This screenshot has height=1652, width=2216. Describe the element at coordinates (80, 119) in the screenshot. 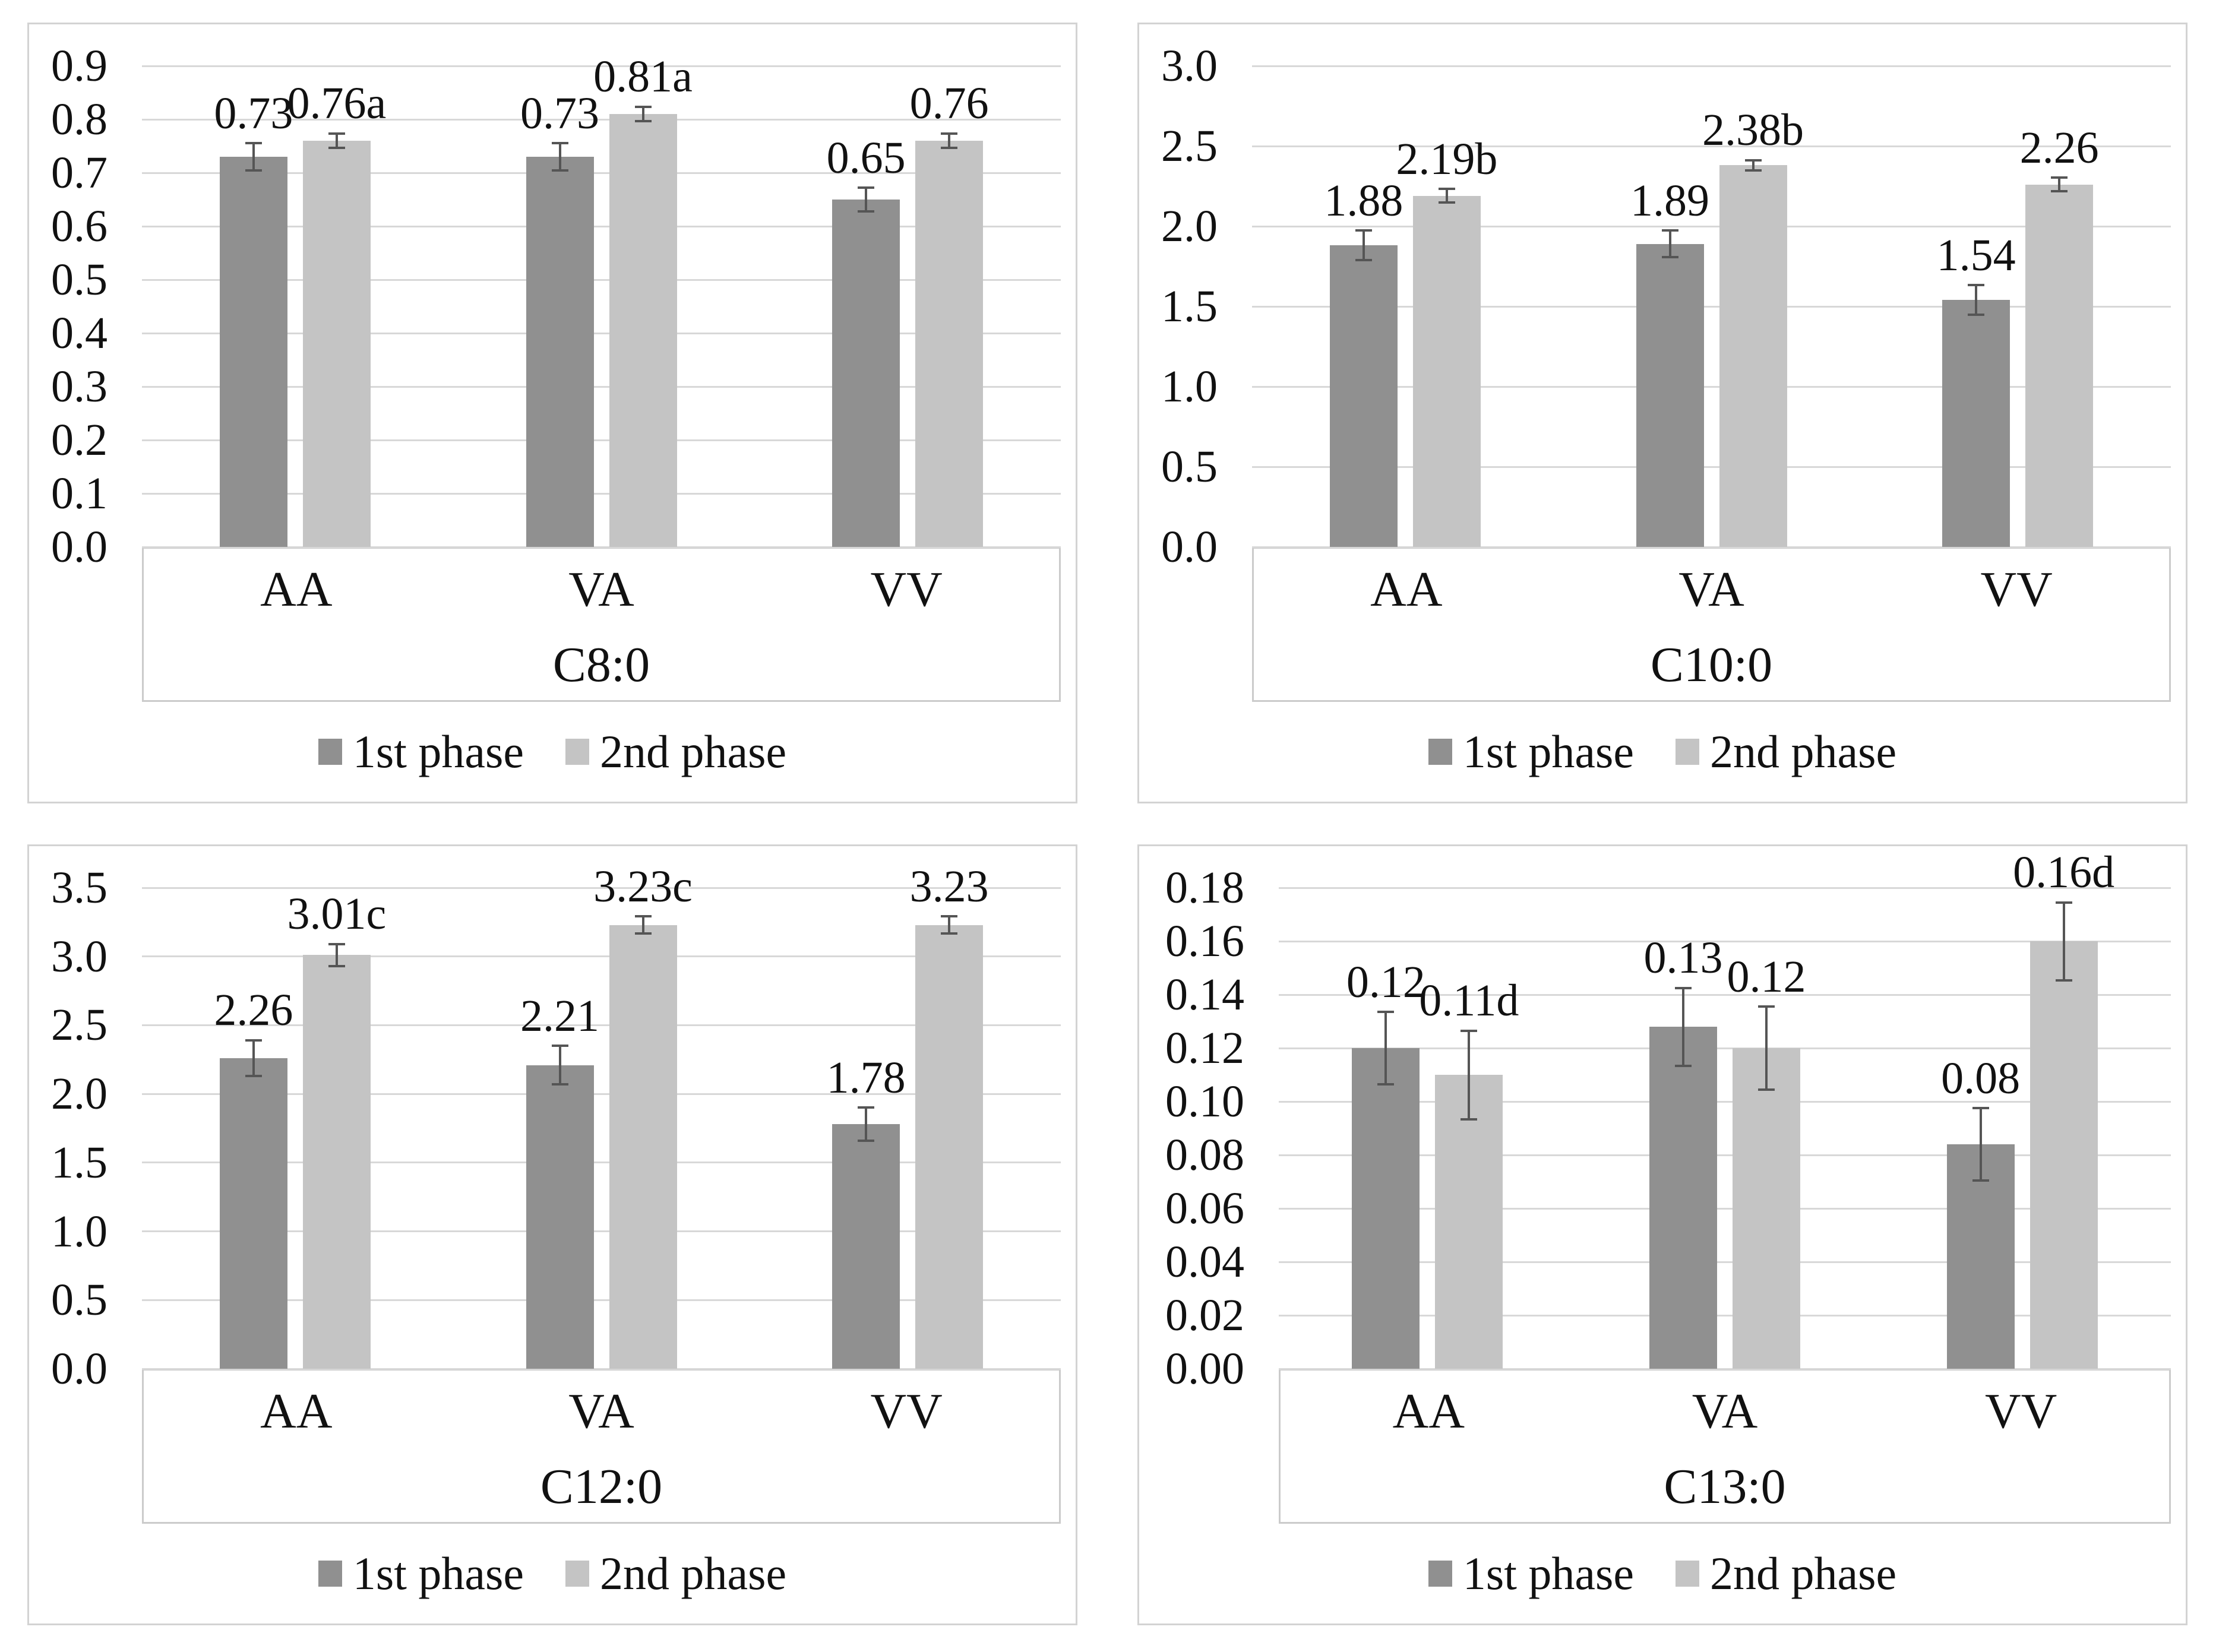

I see `y-tick-label: 0.8` at that location.